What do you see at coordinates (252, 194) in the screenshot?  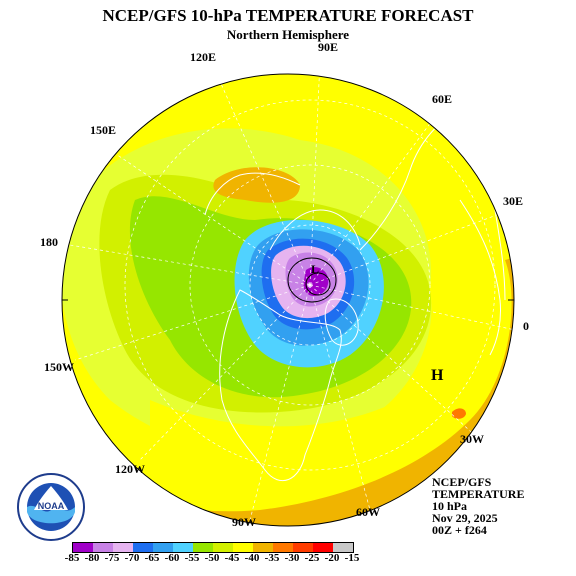 I see `coast-east-asia` at bounding box center [252, 194].